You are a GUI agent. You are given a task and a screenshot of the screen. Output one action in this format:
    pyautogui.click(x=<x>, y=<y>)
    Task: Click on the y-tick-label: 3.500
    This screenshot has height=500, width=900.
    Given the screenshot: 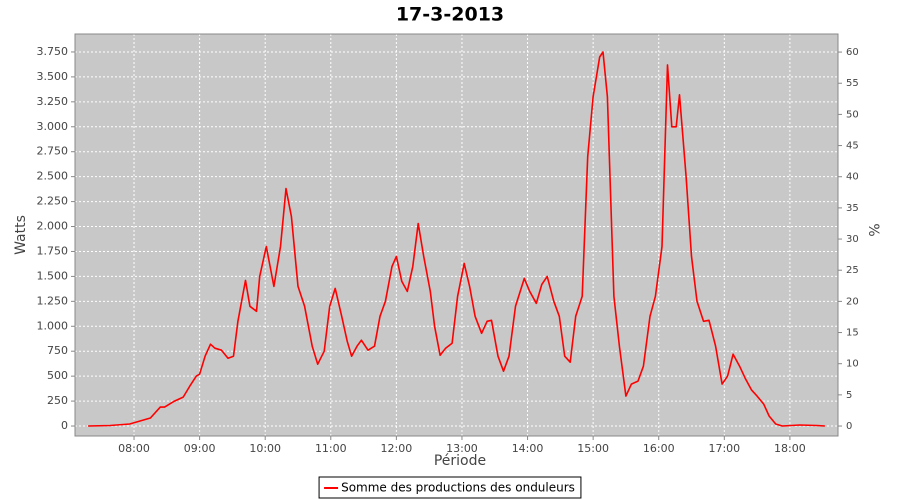 What is the action you would take?
    pyautogui.click(x=53, y=76)
    